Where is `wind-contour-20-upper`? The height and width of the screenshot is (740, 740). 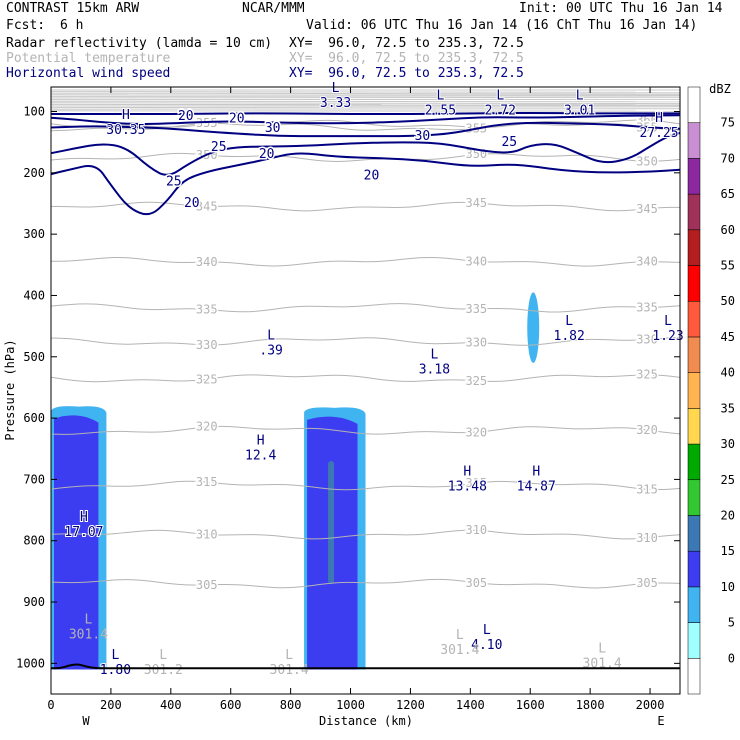
wind-contour-20-upper is located at coordinates (365, 120).